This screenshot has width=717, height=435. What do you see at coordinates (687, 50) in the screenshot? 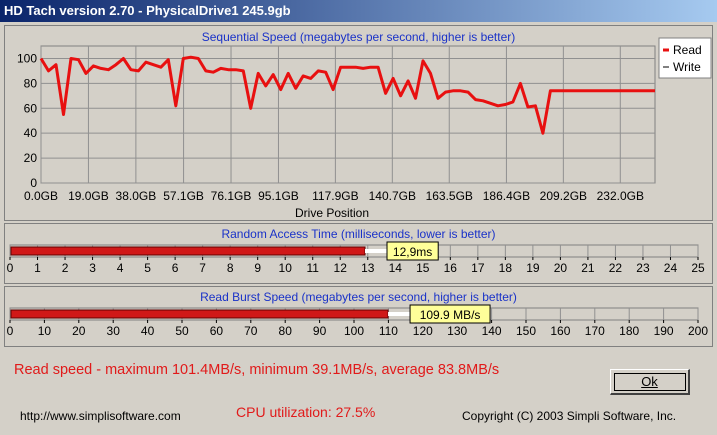
I see `legend-read-label: Read` at bounding box center [687, 50].